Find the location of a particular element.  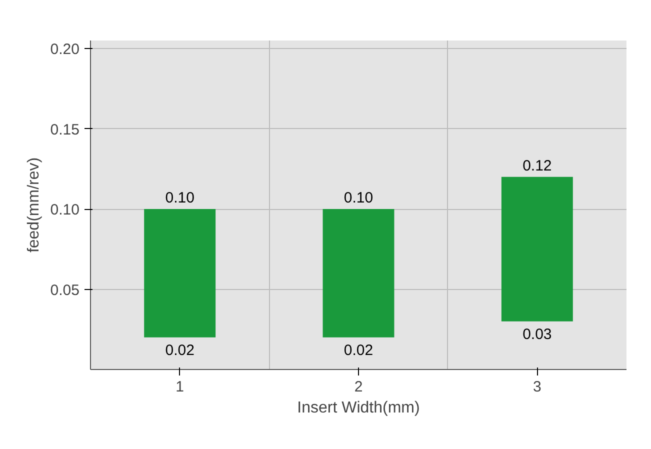

y-tick-label: 0.10 is located at coordinates (65, 210).